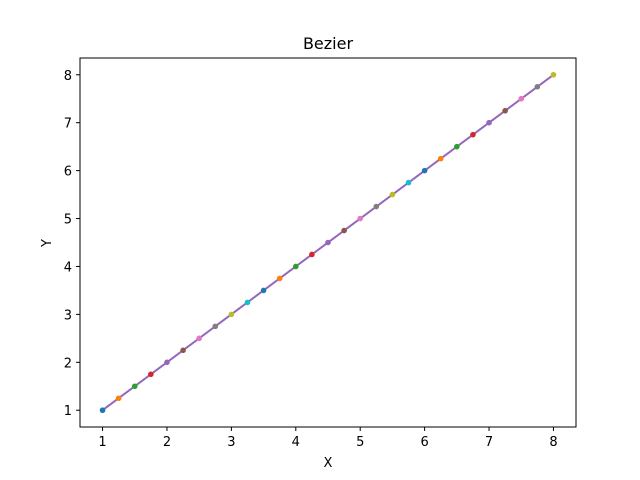 This screenshot has width=640, height=480. What do you see at coordinates (68, 172) in the screenshot?
I see `y-tick-label: 6` at bounding box center [68, 172].